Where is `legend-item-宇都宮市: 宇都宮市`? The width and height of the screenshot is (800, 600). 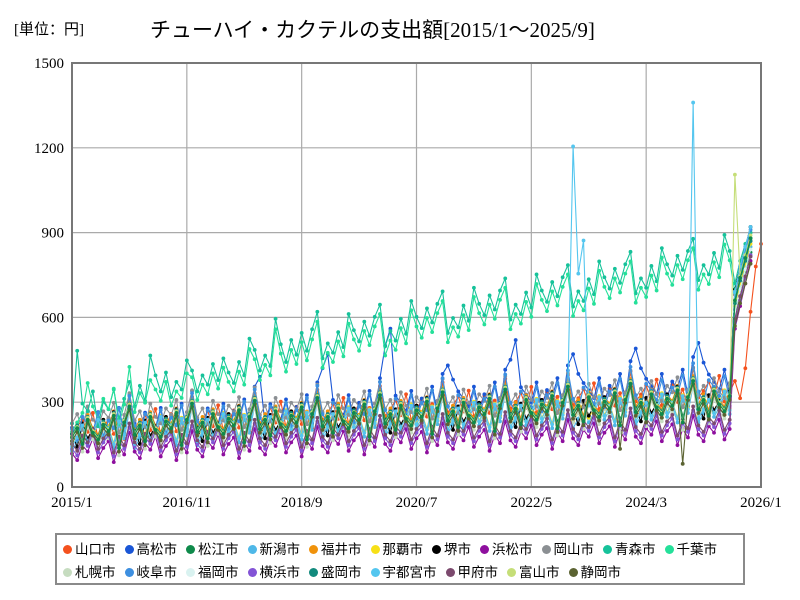
legend-item-宇都宮市: 宇都宮市 is located at coordinates (403, 572).